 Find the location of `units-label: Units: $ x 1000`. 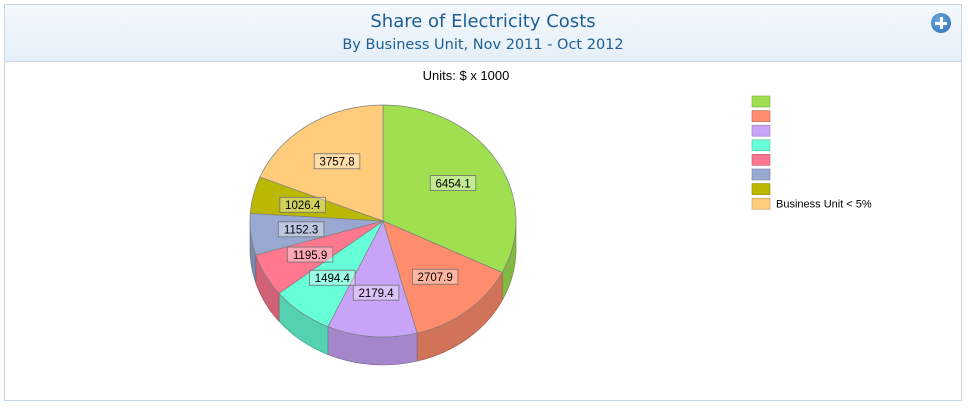

units-label: Units: $ x 1000 is located at coordinates (466, 75).